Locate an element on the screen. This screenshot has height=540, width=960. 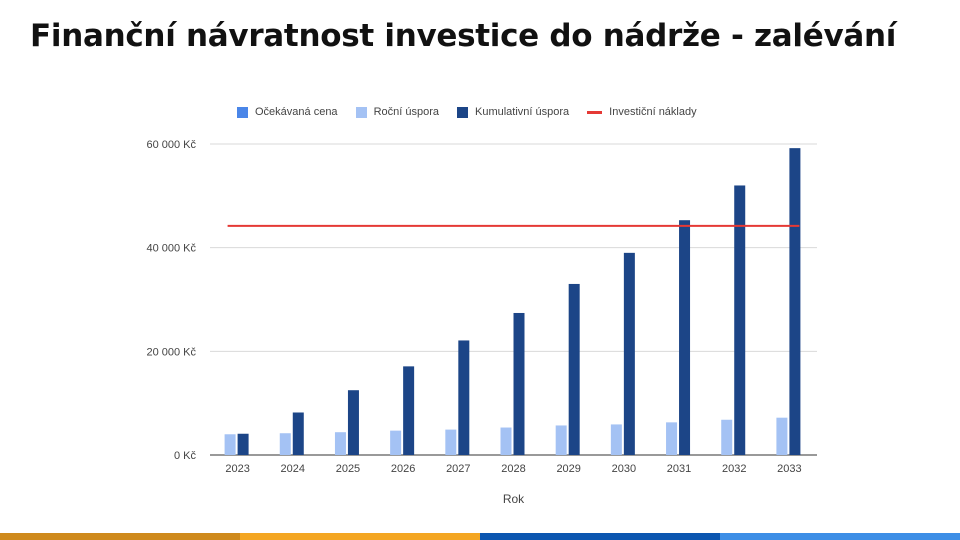
x-tick-label: 2023 is located at coordinates (237, 469).